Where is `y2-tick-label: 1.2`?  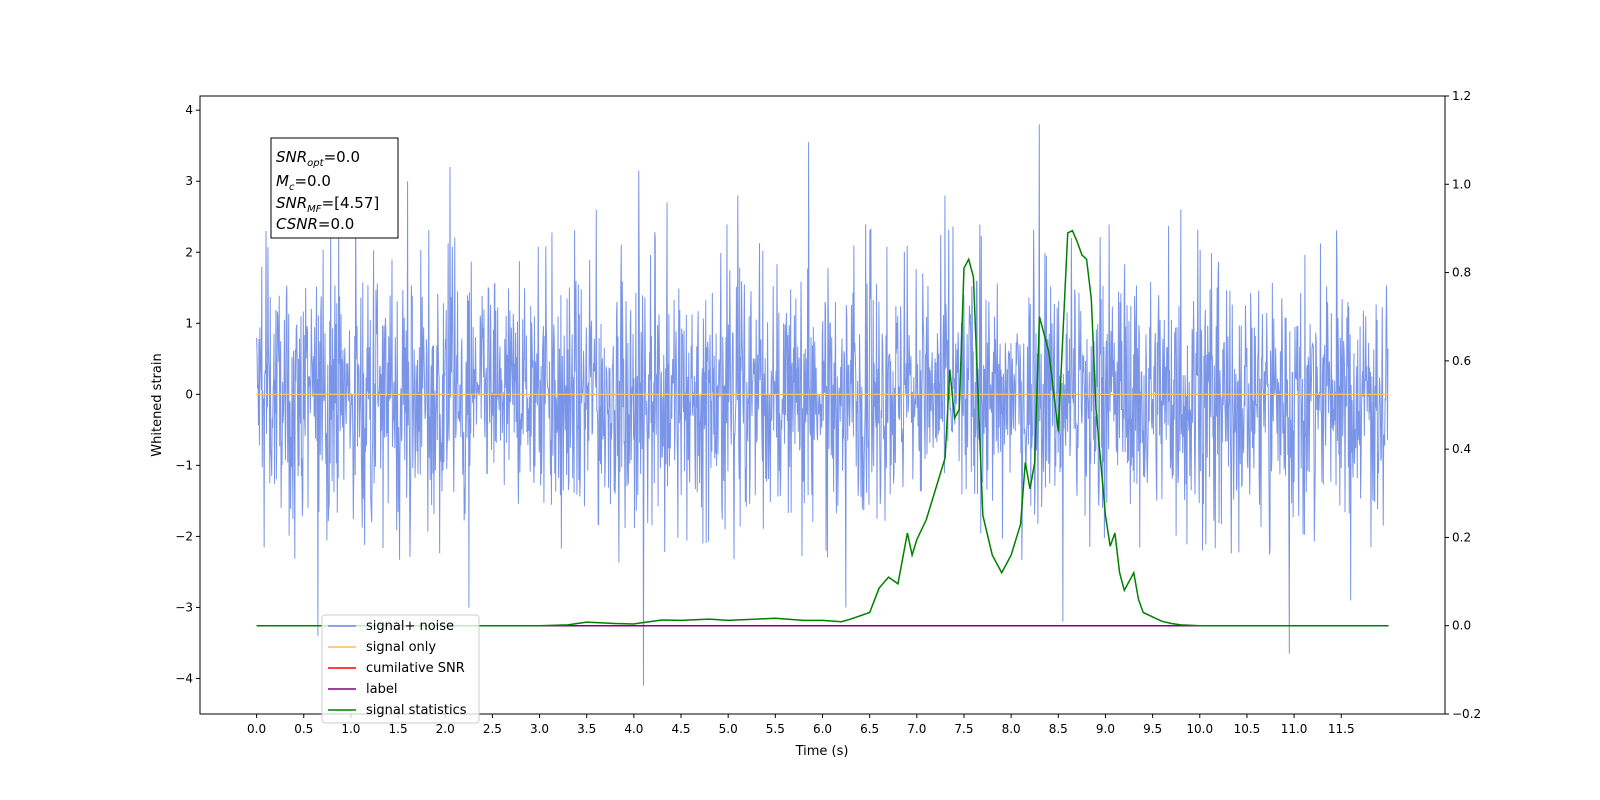
y2-tick-label: 1.2 is located at coordinates (1461, 96).